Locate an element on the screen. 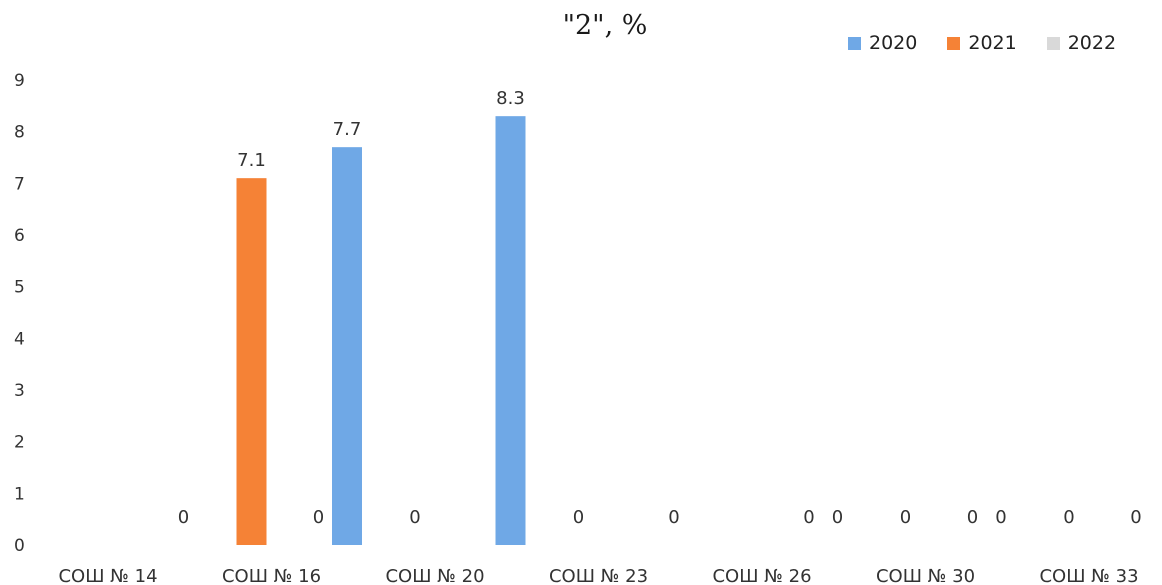 The image size is (1162, 585). legend: 2020 2021 2022 is located at coordinates (982, 43).